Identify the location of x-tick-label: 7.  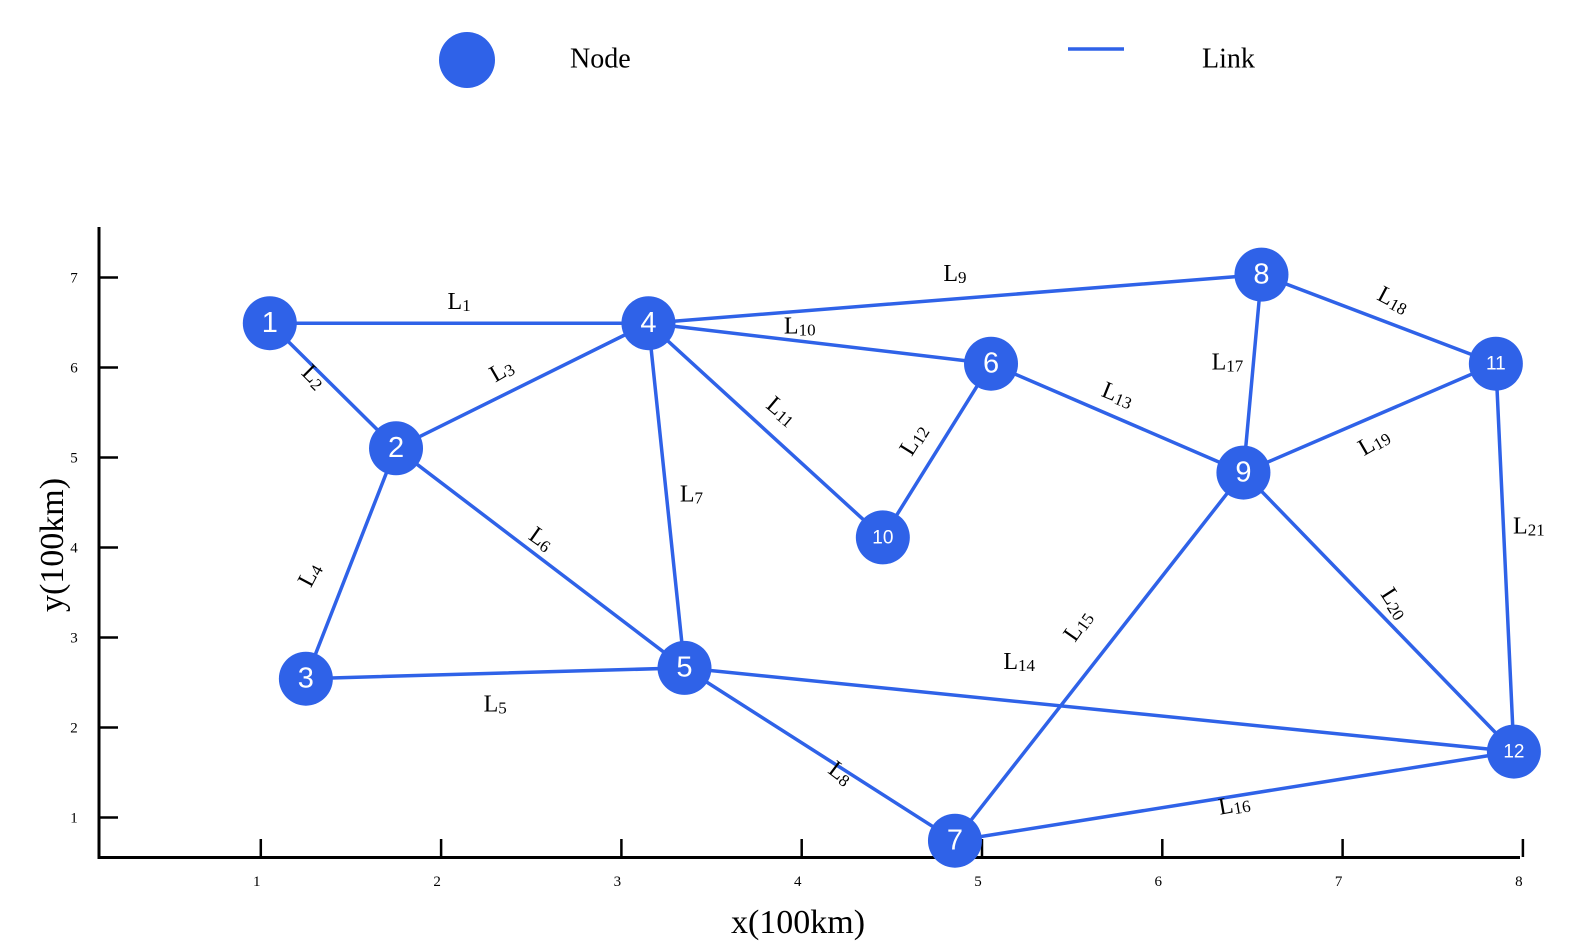
(1339, 882).